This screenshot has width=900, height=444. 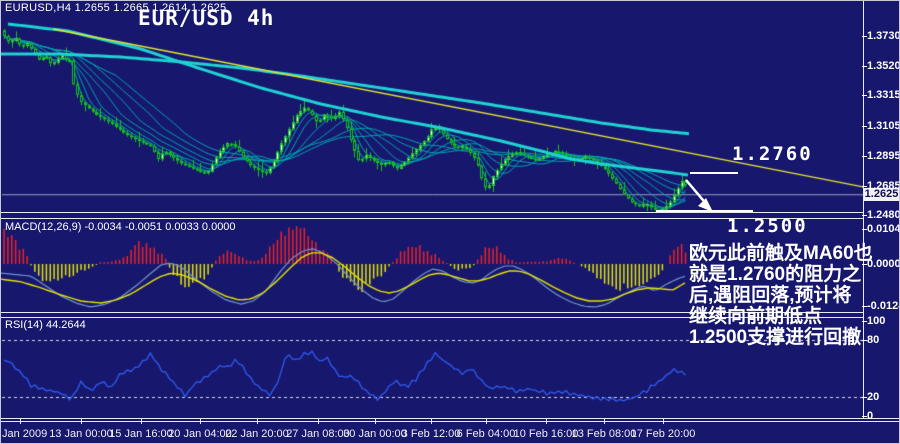 What do you see at coordinates (714, 173) in the screenshot?
I see `resistance-line-annotation` at bounding box center [714, 173].